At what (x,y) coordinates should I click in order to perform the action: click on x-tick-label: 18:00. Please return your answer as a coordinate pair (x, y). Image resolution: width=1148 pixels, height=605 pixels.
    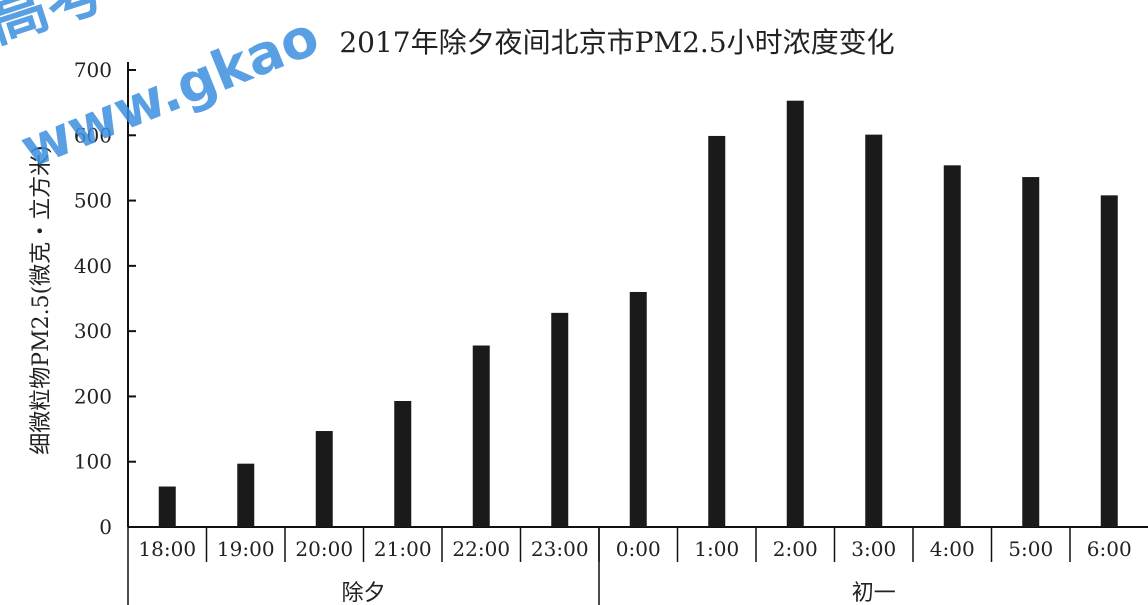
    Looking at the image, I should click on (167, 549).